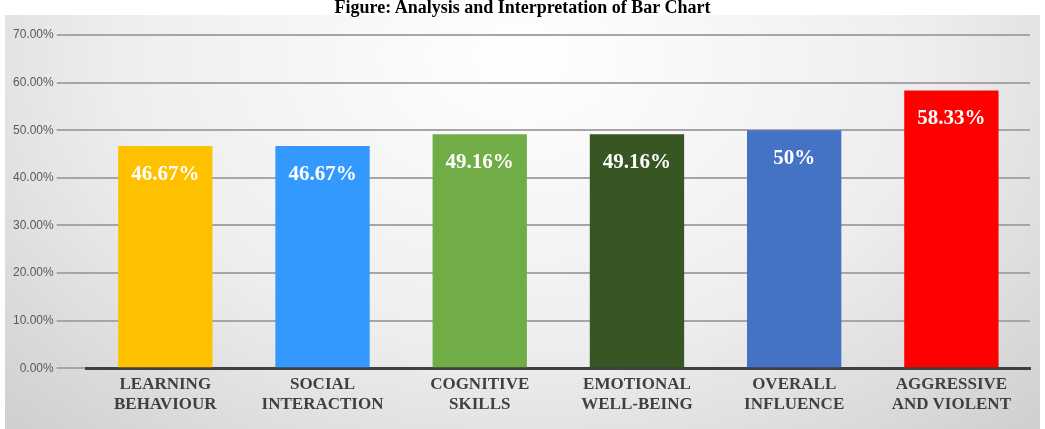 The width and height of the screenshot is (1045, 429). I want to click on y-tick-label: 30.00%, so click(34, 224).